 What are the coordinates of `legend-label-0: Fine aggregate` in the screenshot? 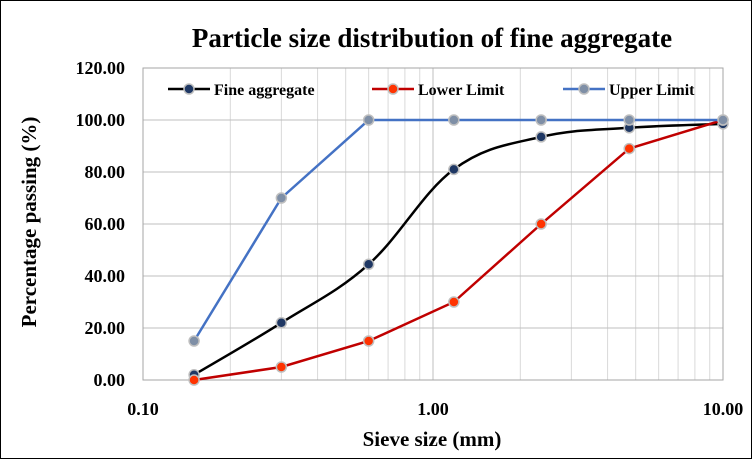 It's located at (264, 90).